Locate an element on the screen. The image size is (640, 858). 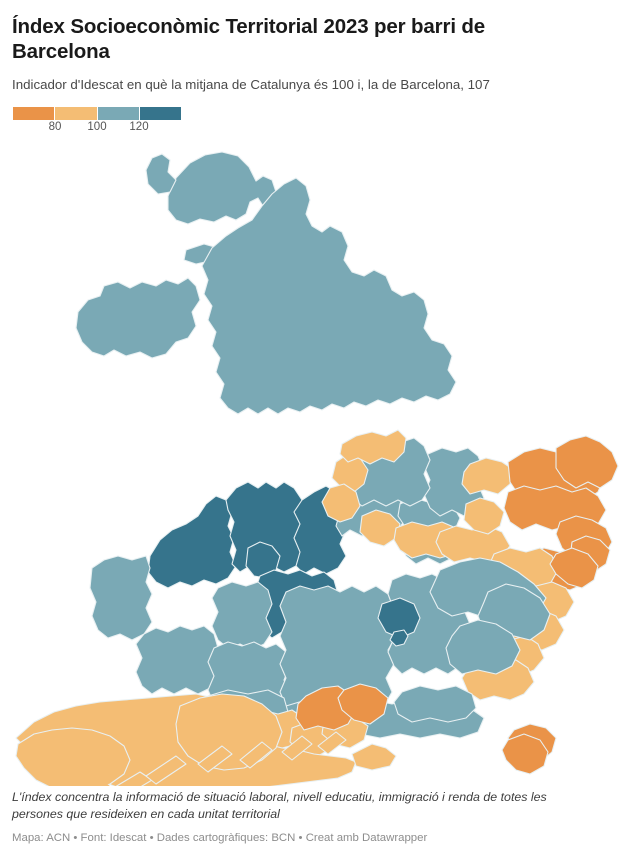
region-teixonera is located at coordinates (341, 503).